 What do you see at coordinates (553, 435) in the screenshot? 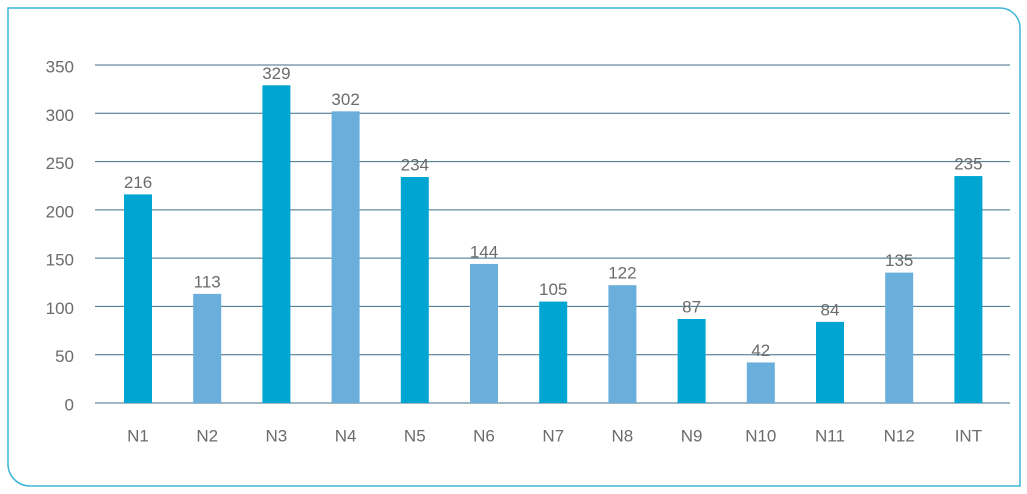
I see `x-tick-label: N7` at bounding box center [553, 435].